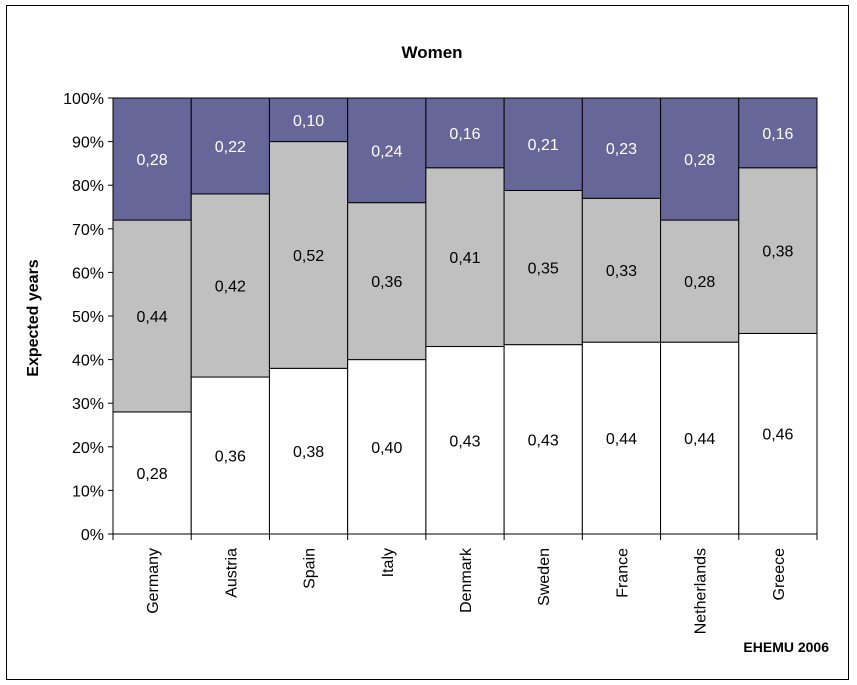  What do you see at coordinates (779, 574) in the screenshot?
I see `x-tick-label: Greece` at bounding box center [779, 574].